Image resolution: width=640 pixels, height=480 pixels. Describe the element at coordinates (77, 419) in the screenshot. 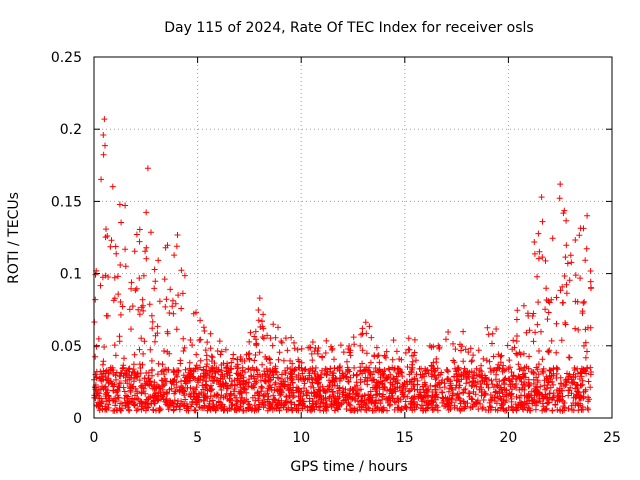

I see `y-tick-label: 0` at that location.